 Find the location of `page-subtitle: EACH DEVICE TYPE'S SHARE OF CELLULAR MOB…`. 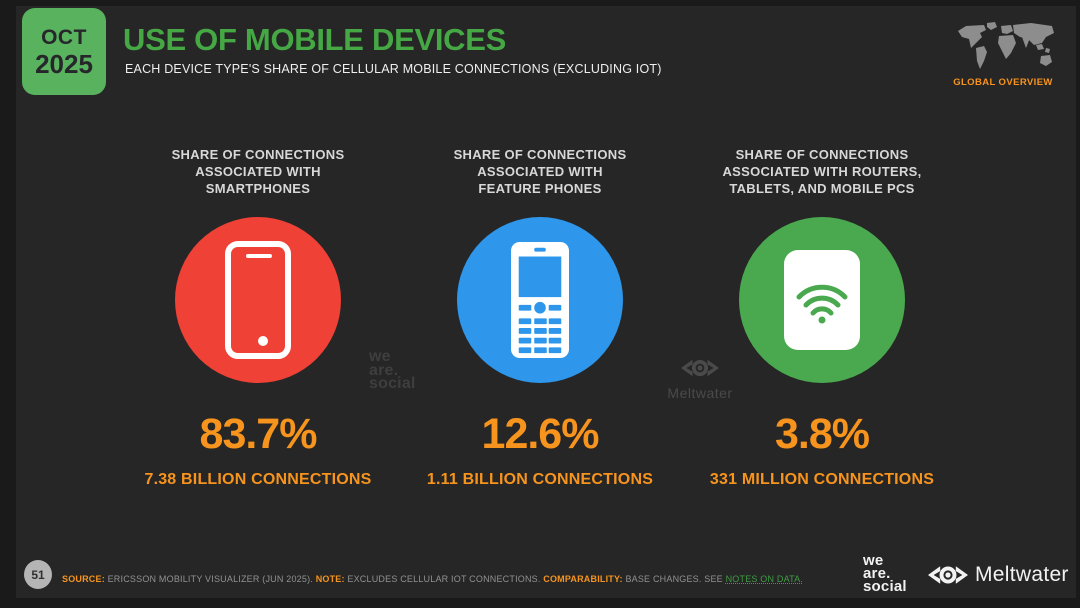

page-subtitle: EACH DEVICE TYPE'S SHARE OF CELLULAR MOB… is located at coordinates (393, 69).